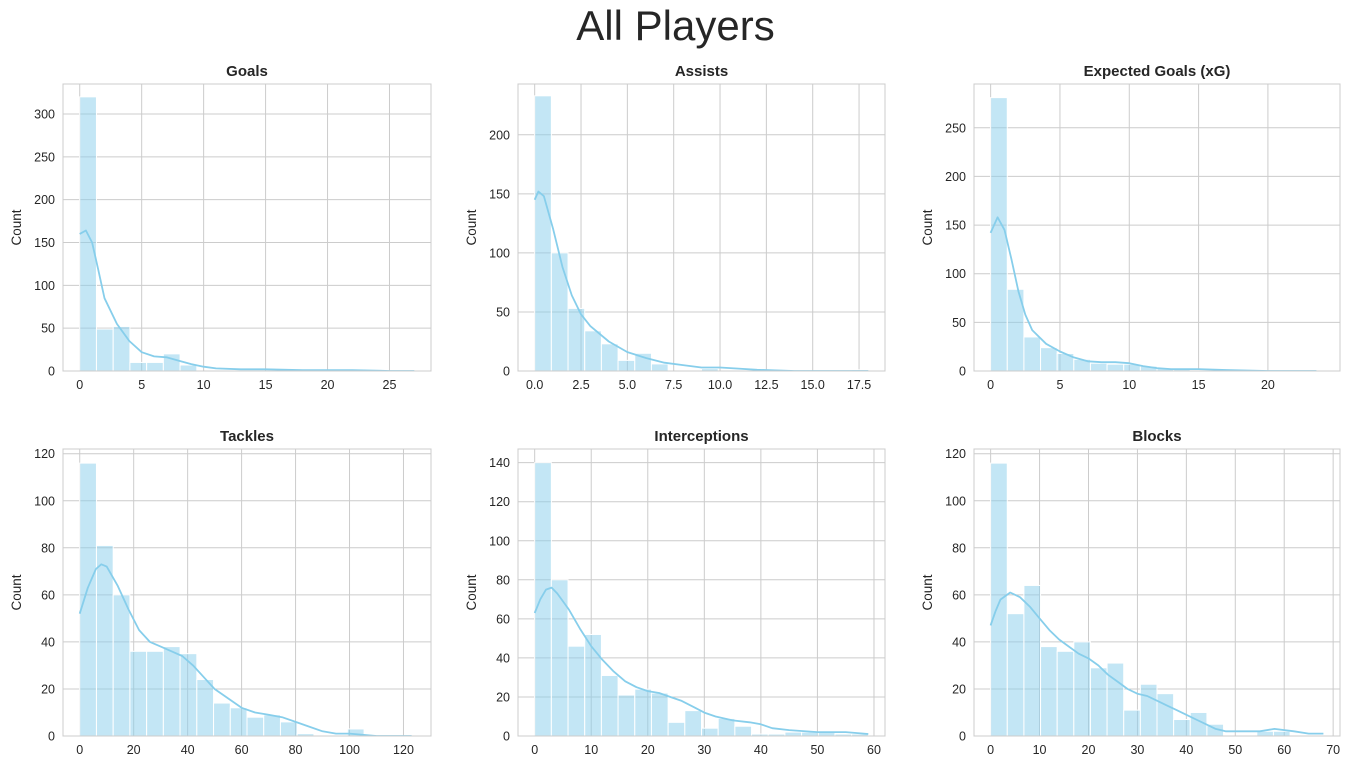 The image size is (1351, 769). Describe the element at coordinates (349, 750) in the screenshot. I see `x-tick-label: 100` at that location.